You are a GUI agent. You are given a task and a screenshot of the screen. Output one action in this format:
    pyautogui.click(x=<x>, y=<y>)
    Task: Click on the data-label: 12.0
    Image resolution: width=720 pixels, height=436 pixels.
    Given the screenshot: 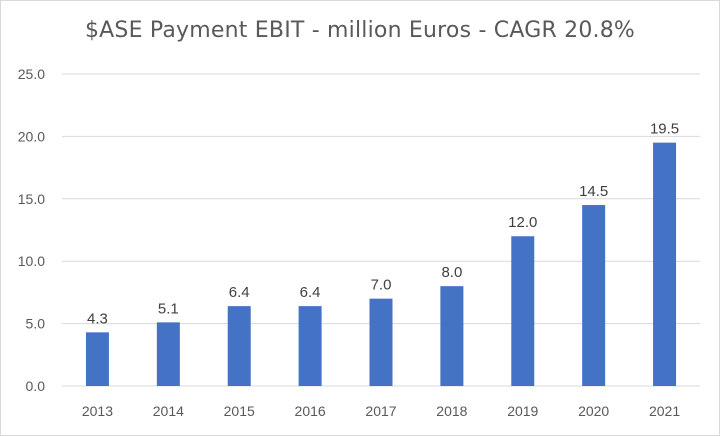 What is the action you would take?
    pyautogui.click(x=522, y=222)
    